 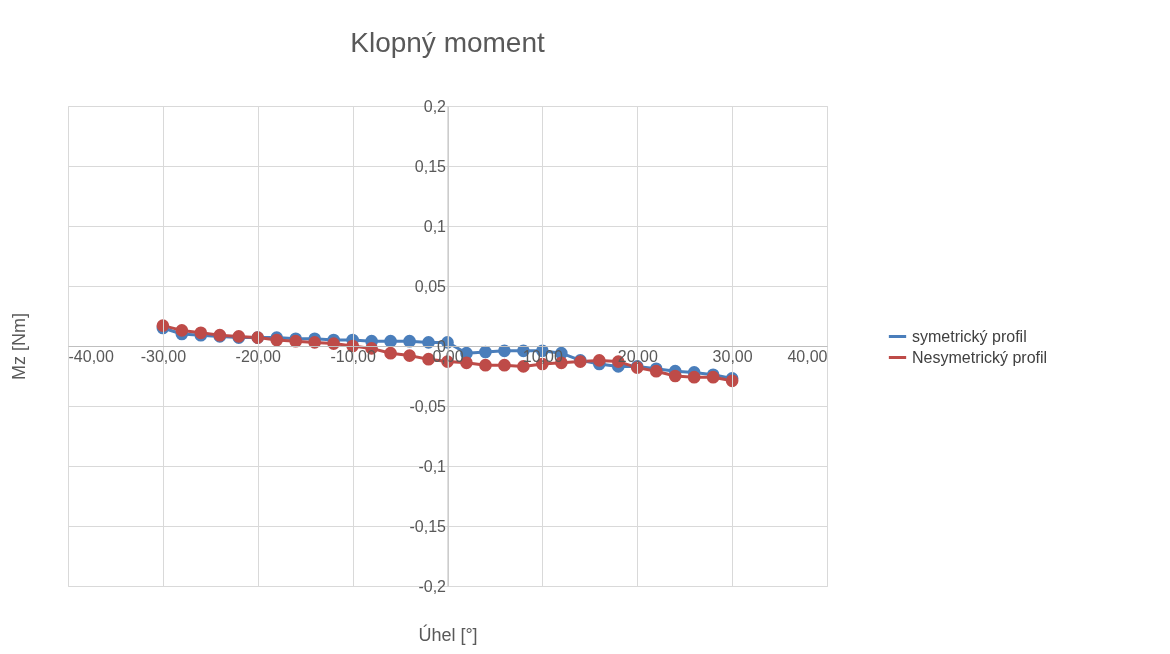 I want to click on chart-title: Klopný moment, so click(x=447, y=42).